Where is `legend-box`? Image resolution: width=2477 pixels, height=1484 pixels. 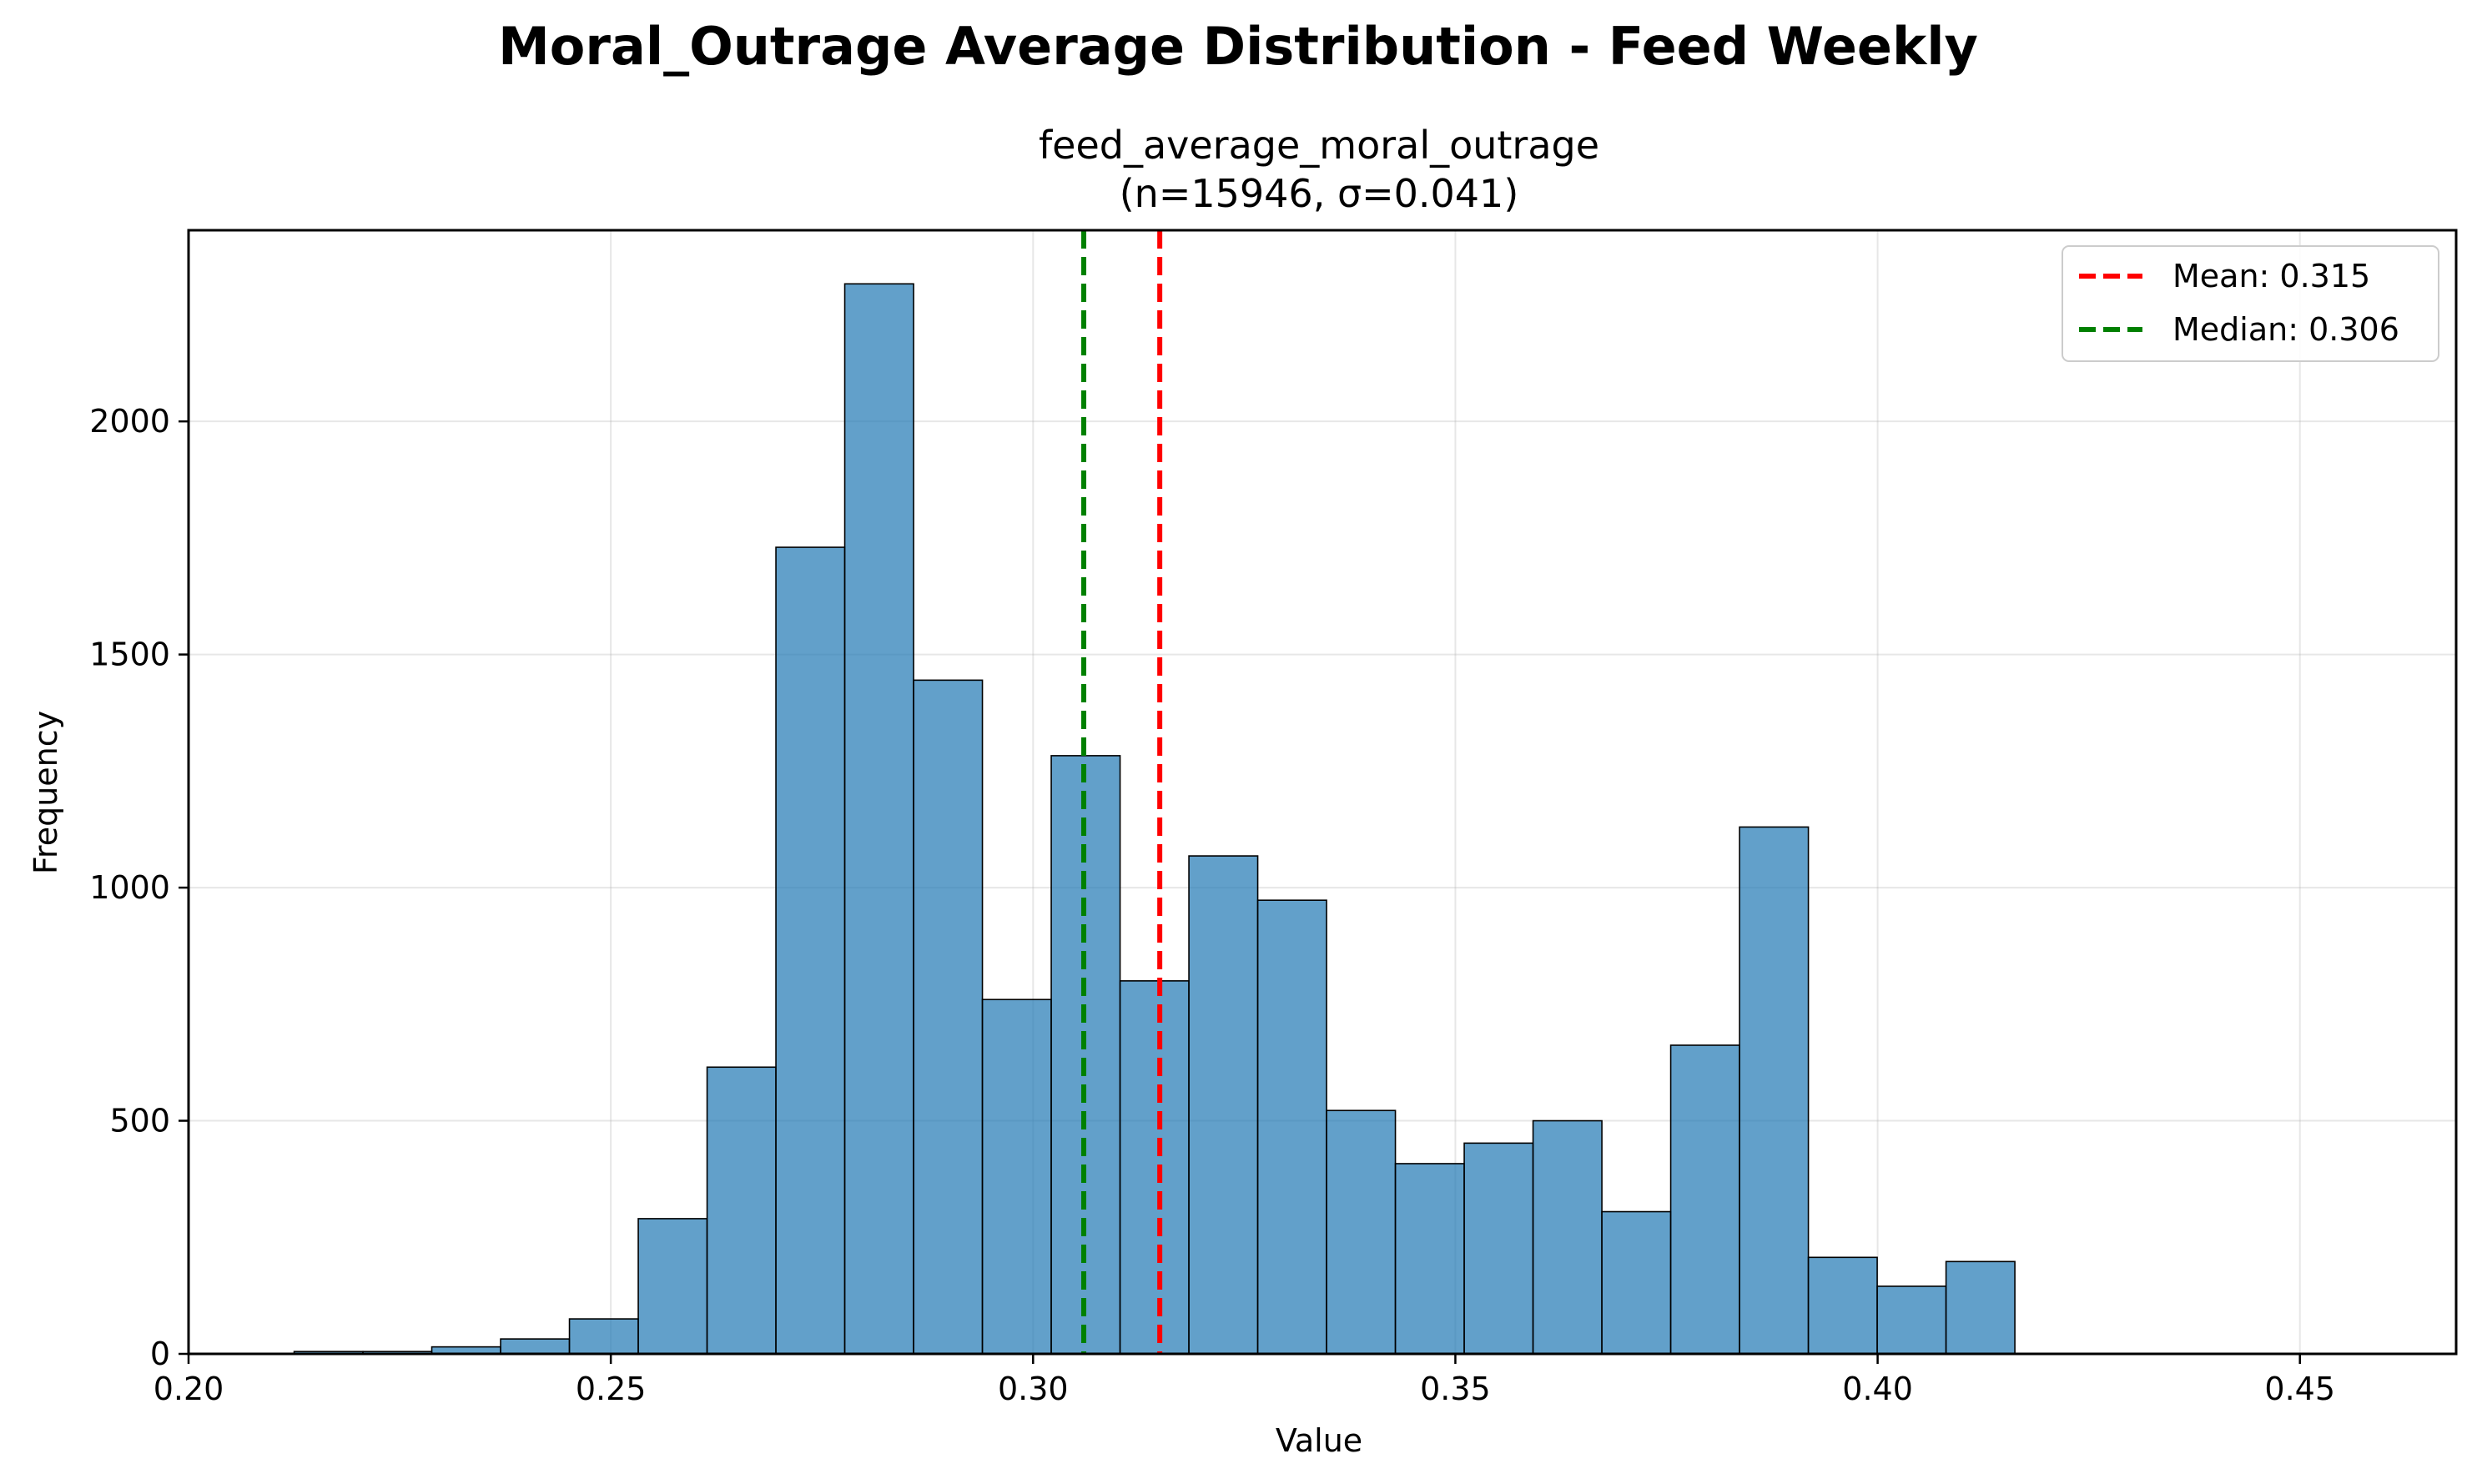 legend-box is located at coordinates (2251, 304).